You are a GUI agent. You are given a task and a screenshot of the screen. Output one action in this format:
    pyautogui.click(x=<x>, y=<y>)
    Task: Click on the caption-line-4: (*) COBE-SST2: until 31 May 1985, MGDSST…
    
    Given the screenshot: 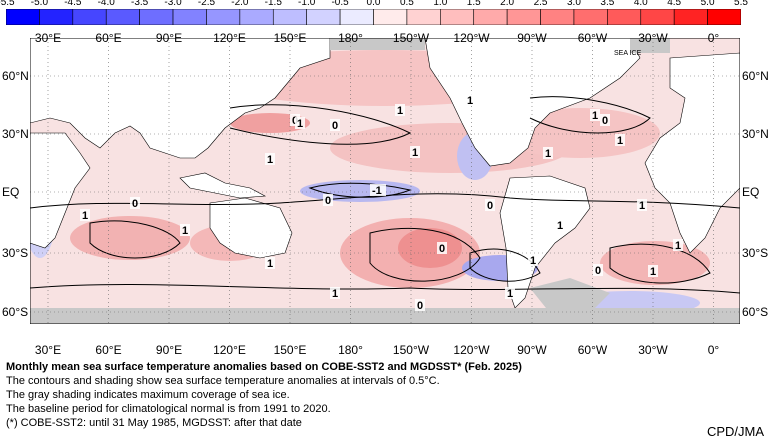 What is the action you would take?
    pyautogui.click(x=154, y=423)
    